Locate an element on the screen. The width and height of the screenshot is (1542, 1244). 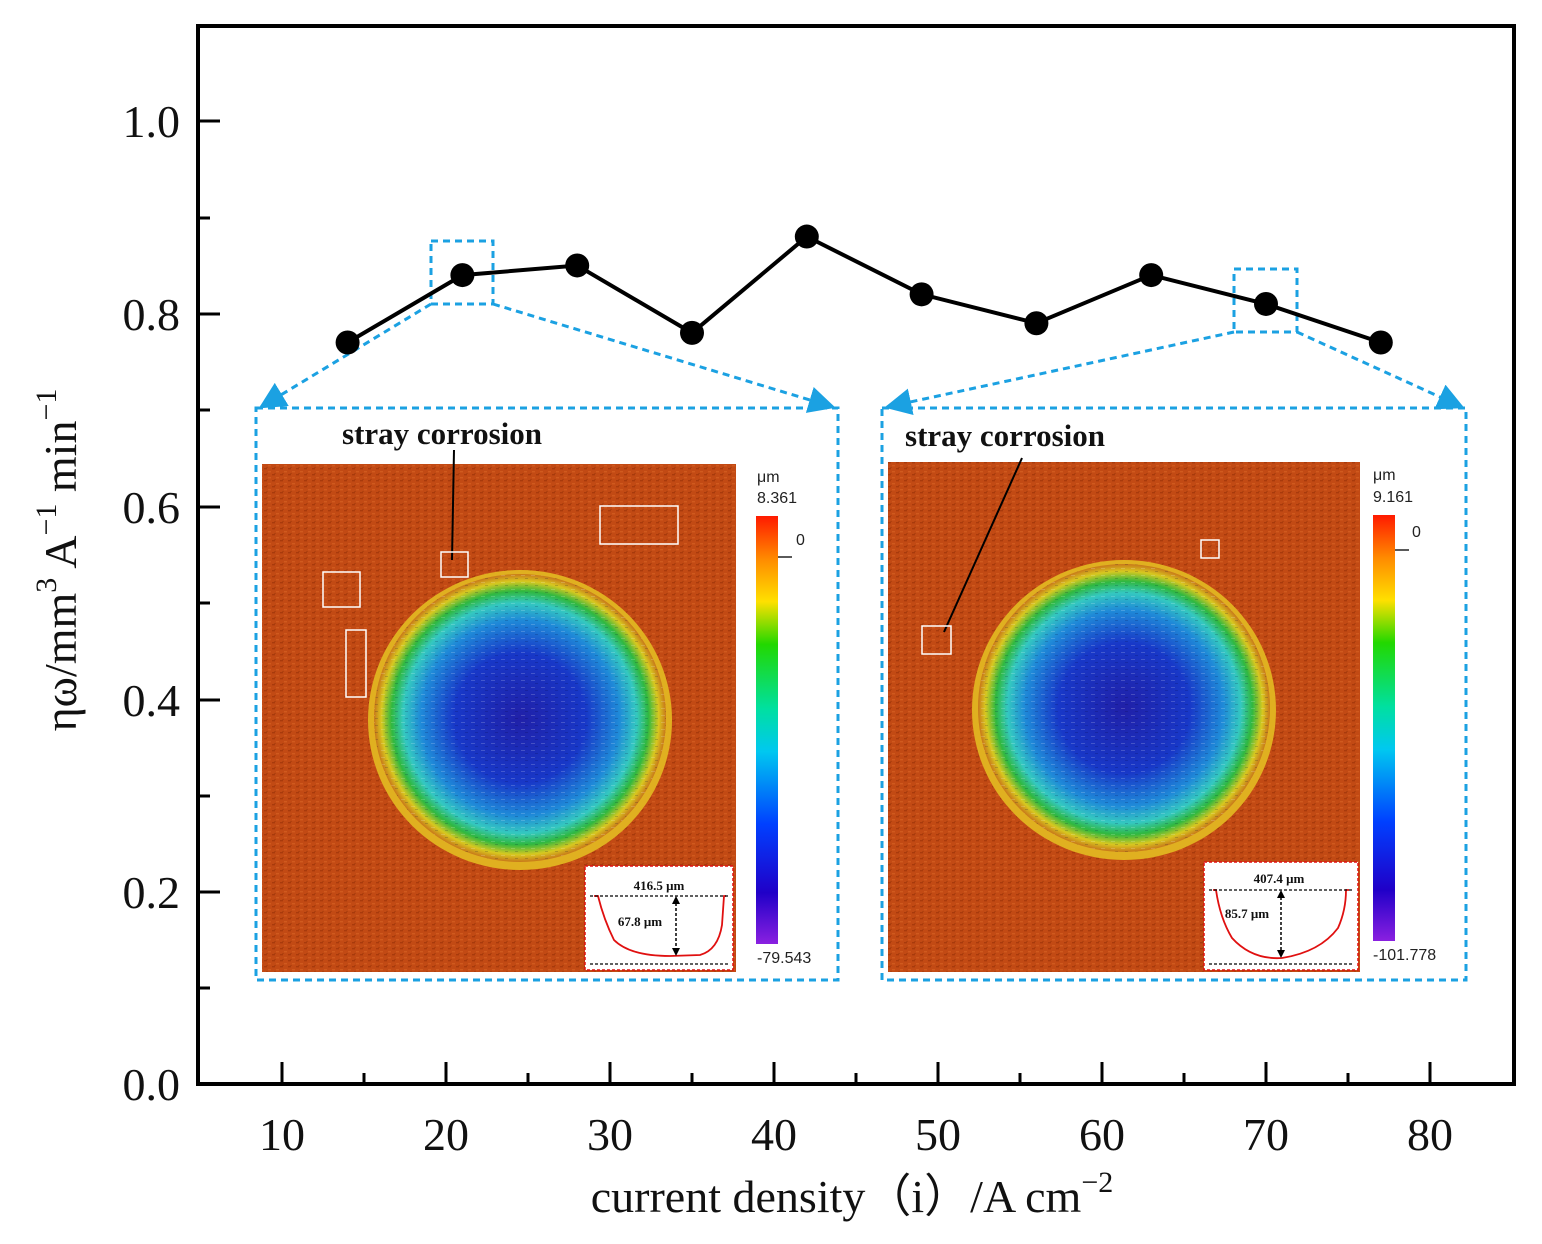
series-layer is located at coordinates (864, 289).